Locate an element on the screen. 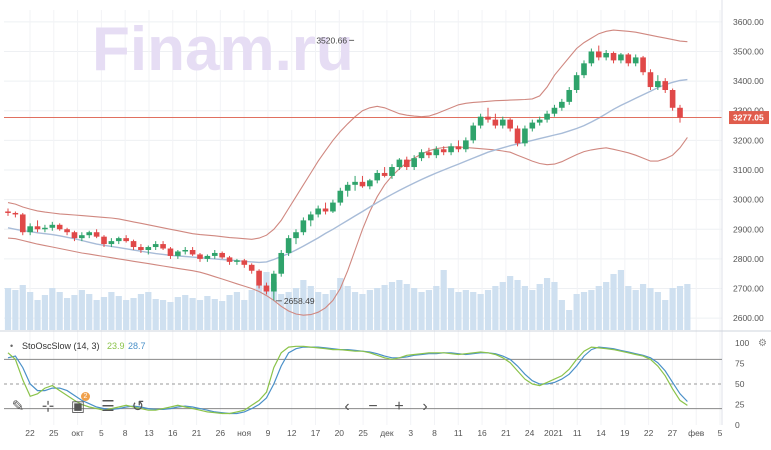  indicator-settings-icon: ⚙ is located at coordinates (762, 343).